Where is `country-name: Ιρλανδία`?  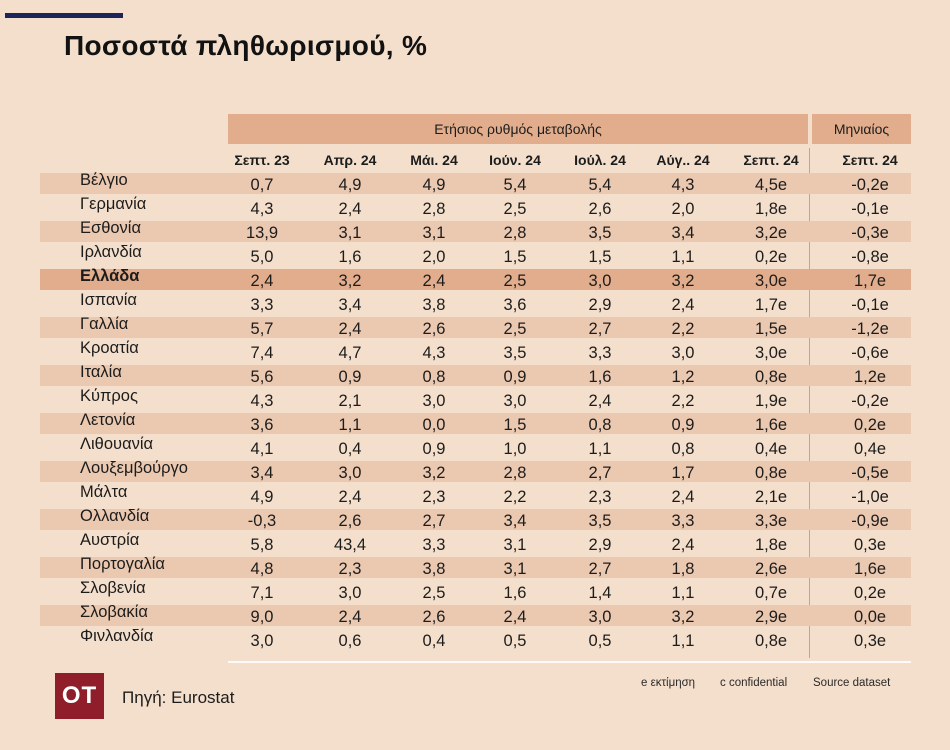 country-name: Ιρλανδία is located at coordinates (111, 252).